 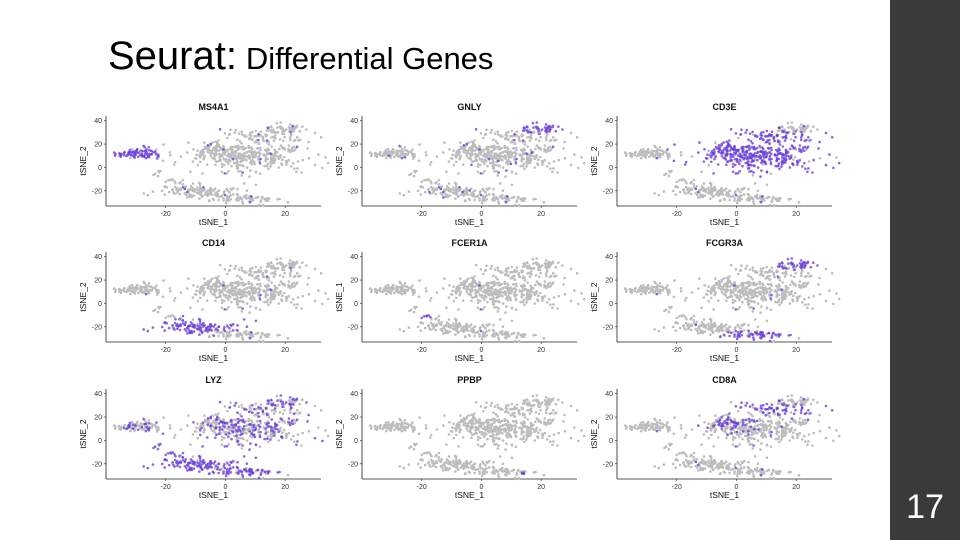 I want to click on y-tick-label: 40, so click(x=98, y=121).